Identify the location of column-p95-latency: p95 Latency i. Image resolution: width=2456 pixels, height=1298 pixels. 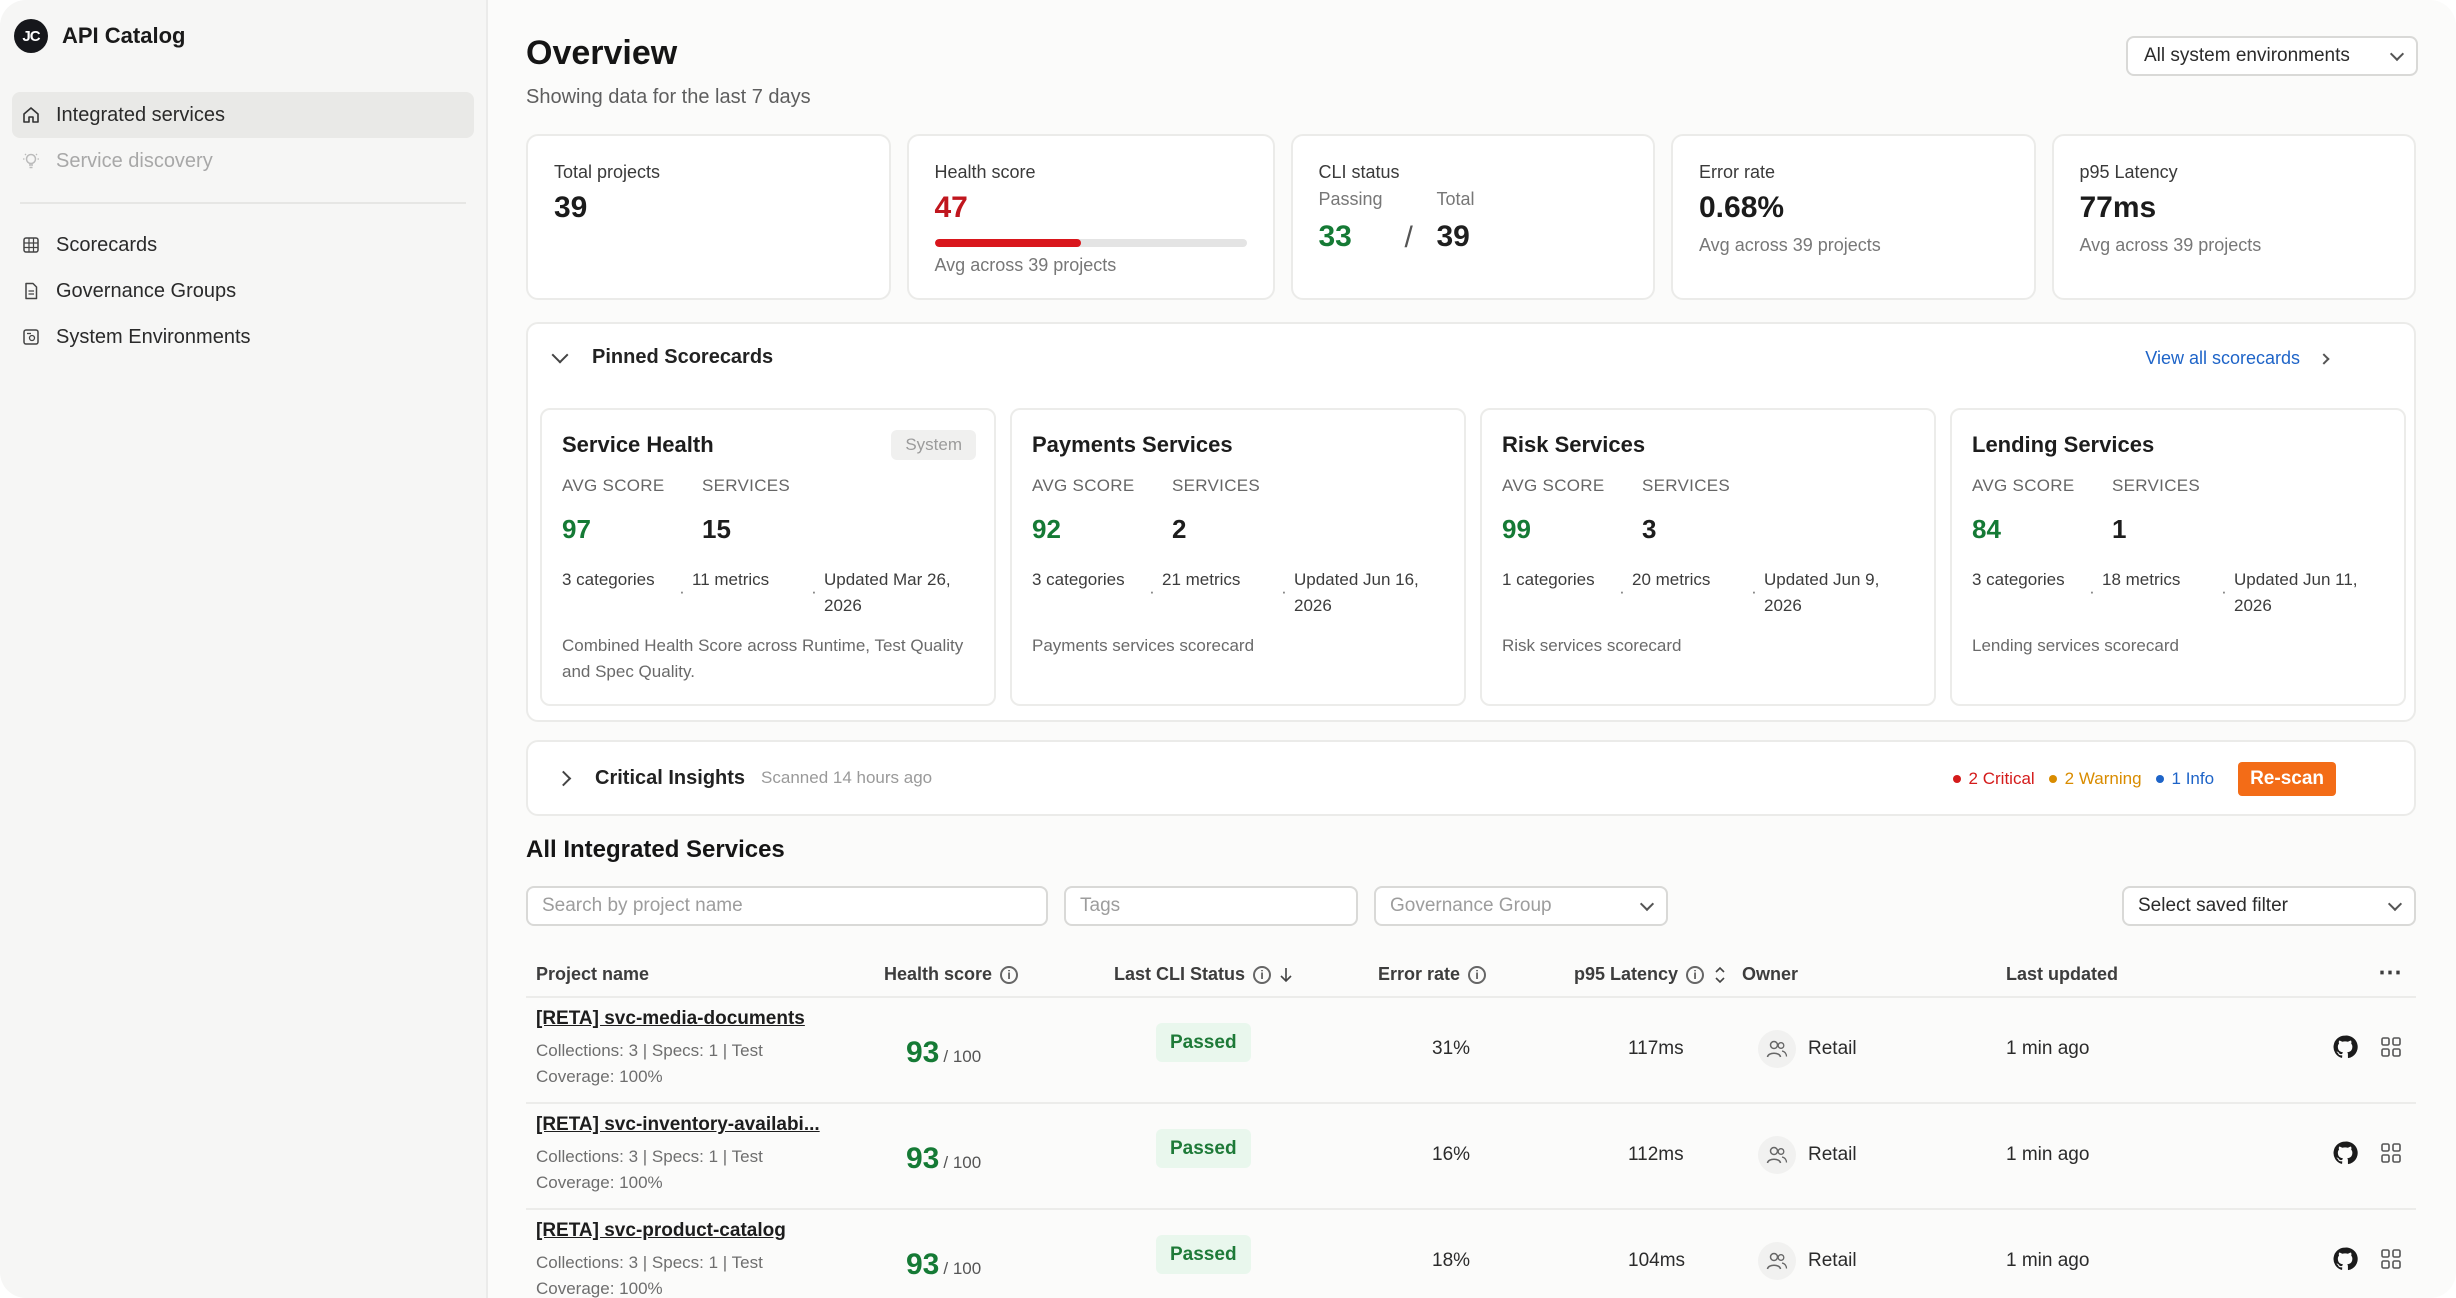
(1650, 974).